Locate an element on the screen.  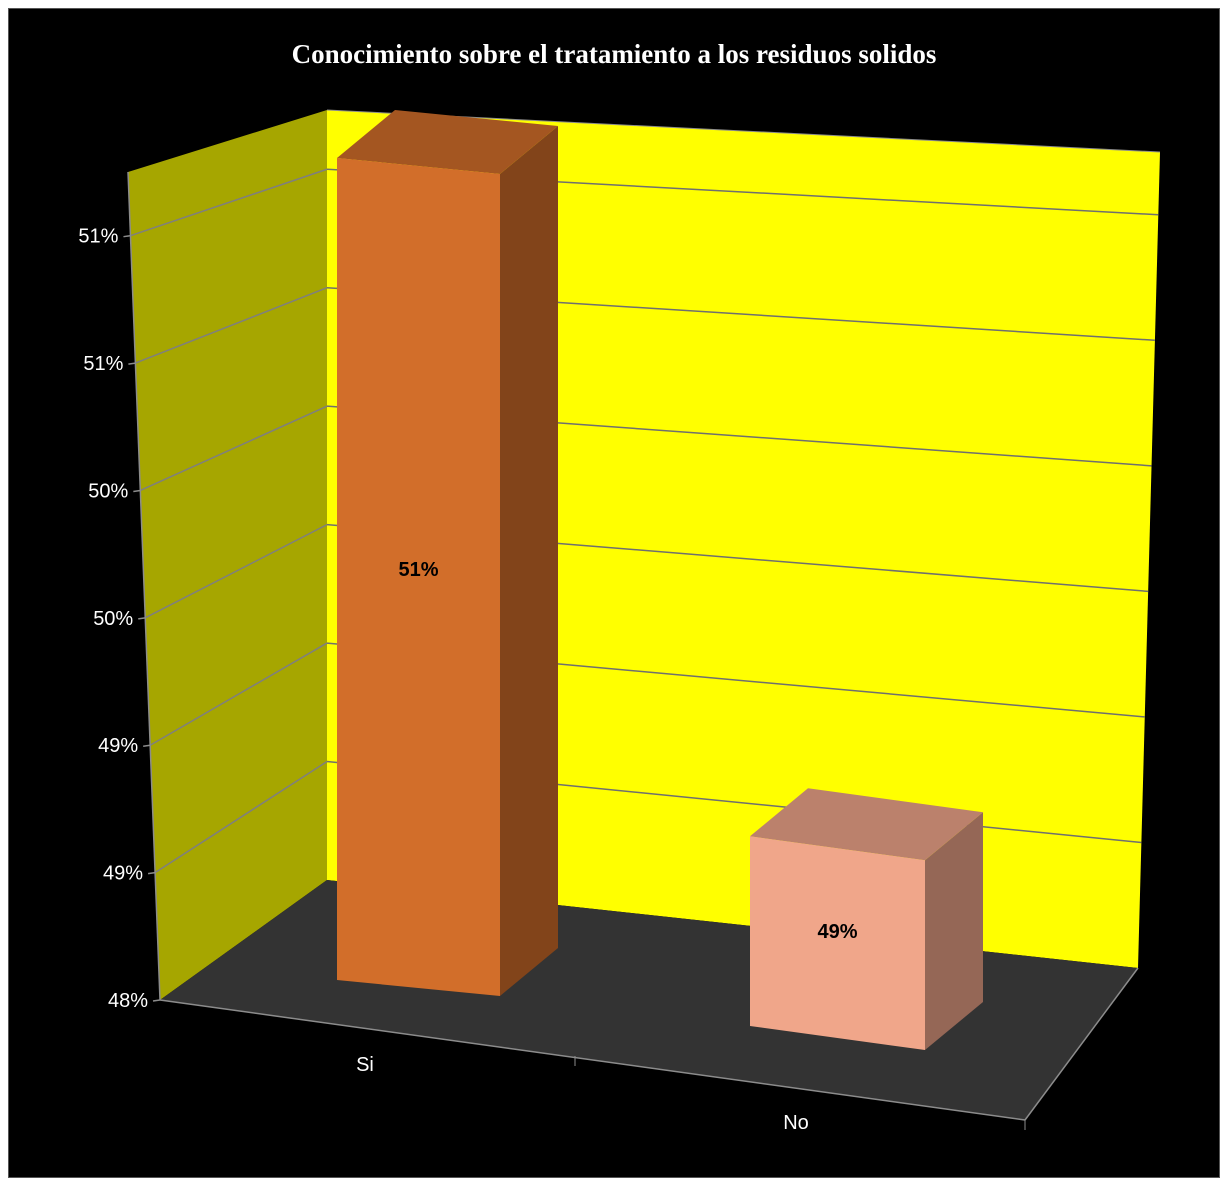
x-tick-label: No is located at coordinates (796, 1123).